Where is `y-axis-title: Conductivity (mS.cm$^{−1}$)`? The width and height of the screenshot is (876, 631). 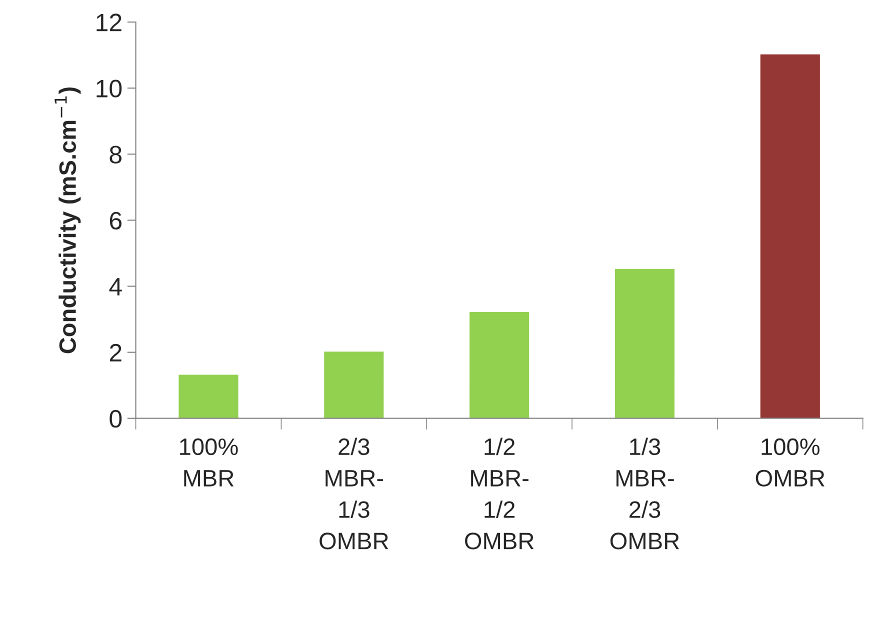 y-axis-title: Conductivity (mS.cm$^{−1}$) is located at coordinates (67, 220).